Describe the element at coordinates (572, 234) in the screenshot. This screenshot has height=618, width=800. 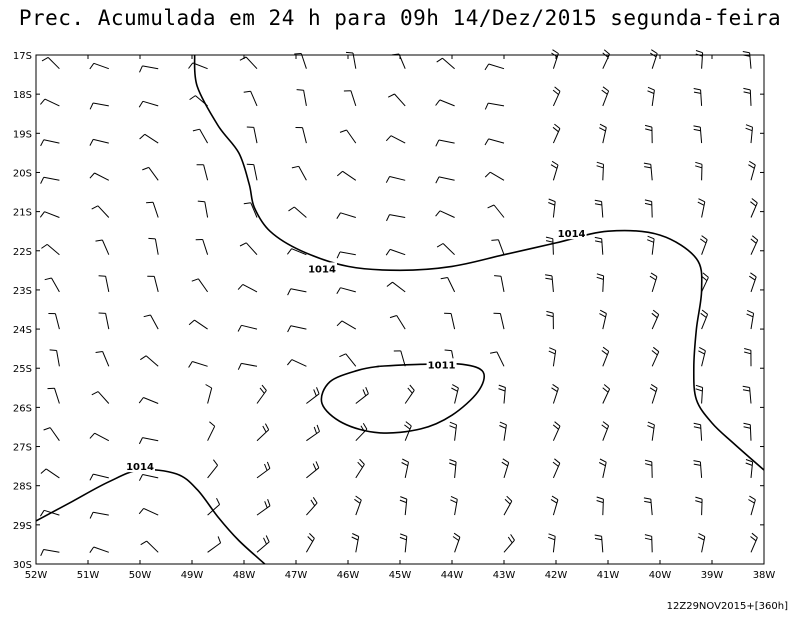
I see `isobar-label: 1014` at that location.